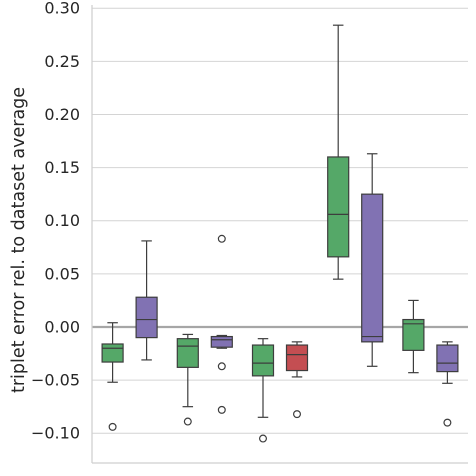 Image resolution: width=476 pixels, height=476 pixels. I want to click on box-tste-green, so click(413, 336).